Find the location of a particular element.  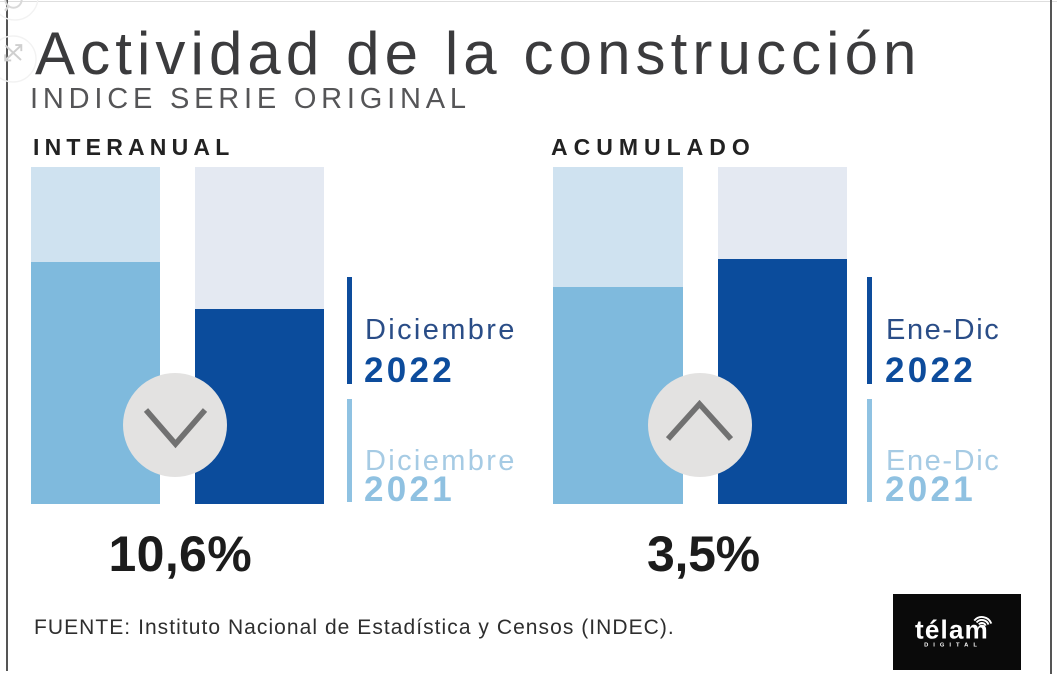

svg-text: télam is located at coordinates (952, 630).